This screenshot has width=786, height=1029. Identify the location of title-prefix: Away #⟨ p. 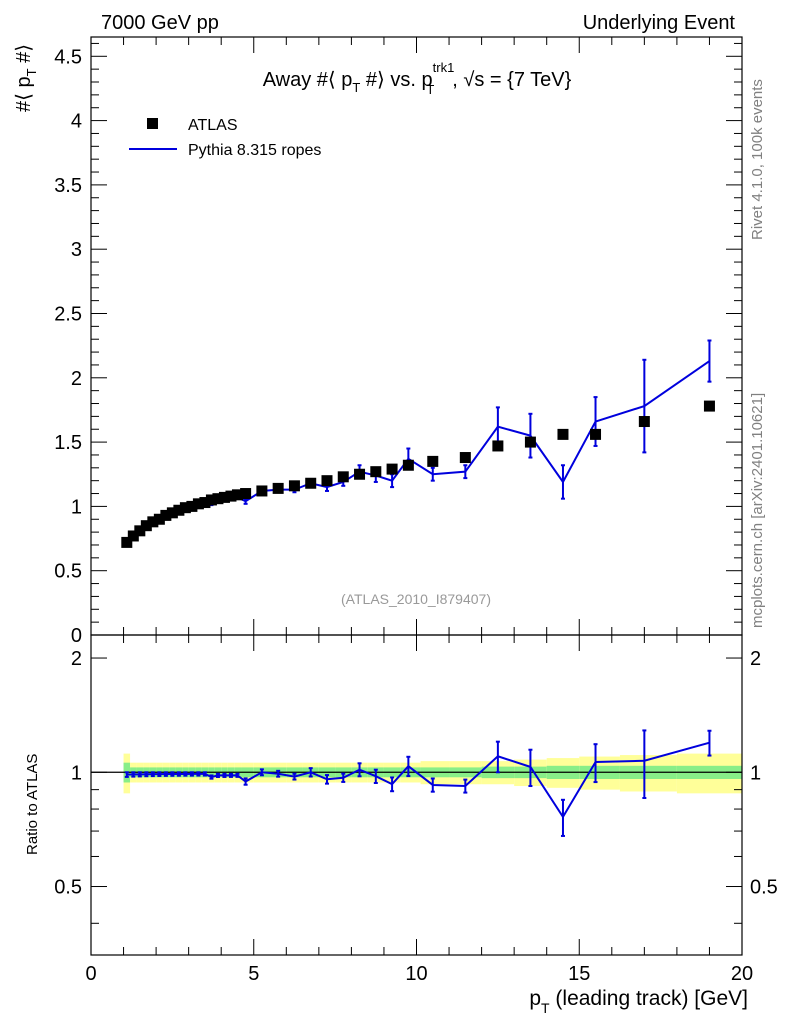
(308, 80).